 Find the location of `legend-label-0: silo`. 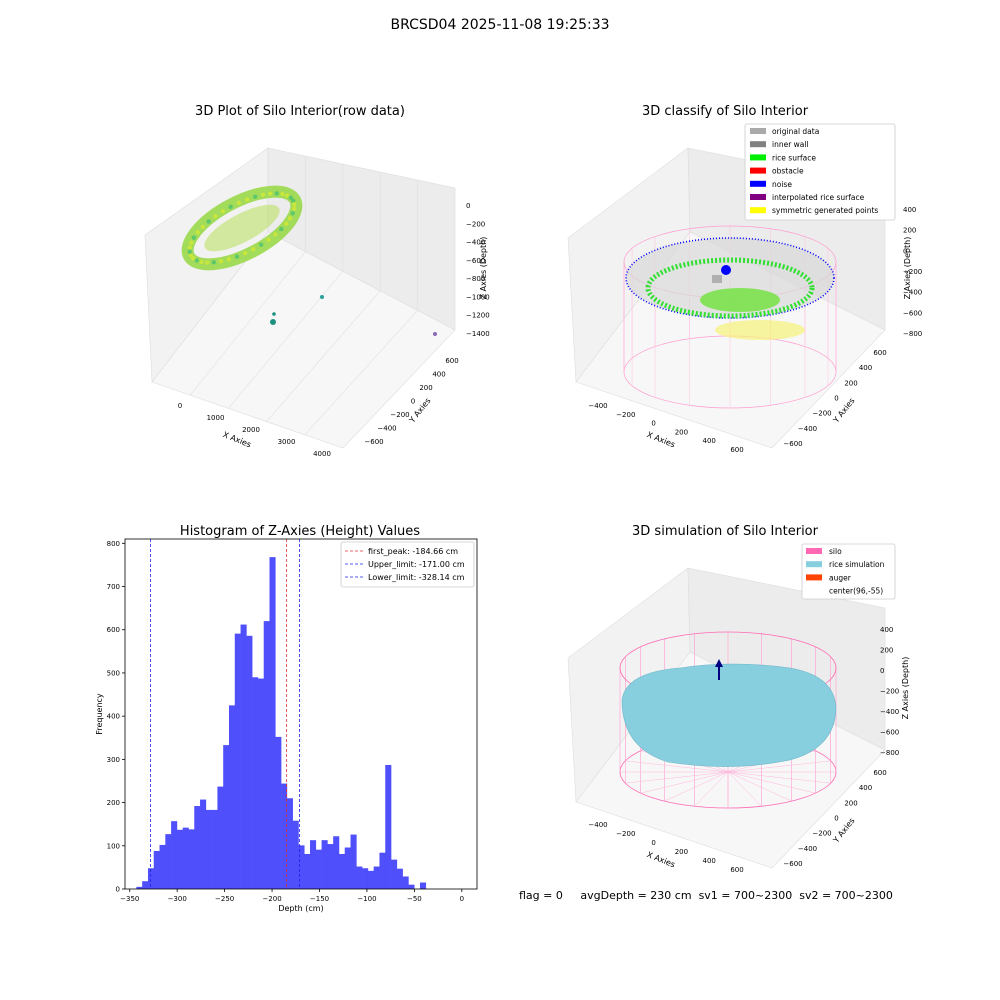

legend-label-0: silo is located at coordinates (835, 551).